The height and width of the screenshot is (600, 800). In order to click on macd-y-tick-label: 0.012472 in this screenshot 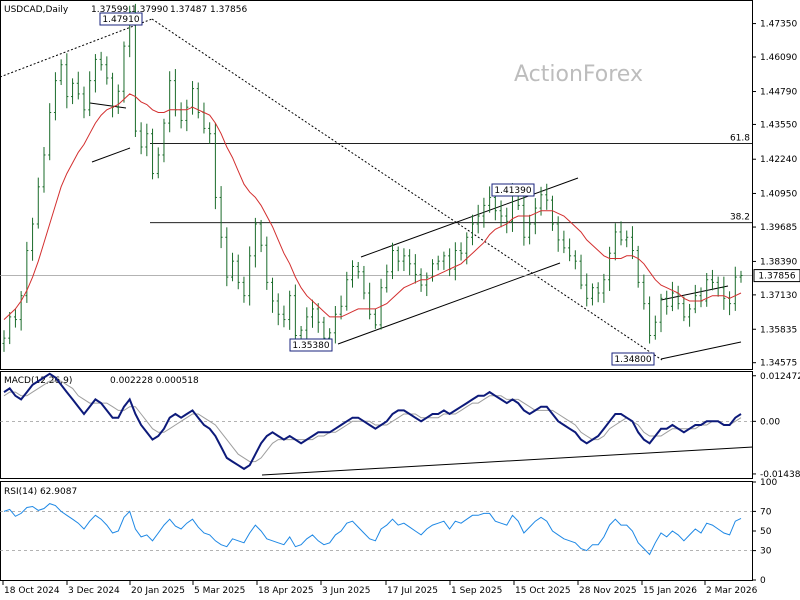, I will do `click(780, 377)`.